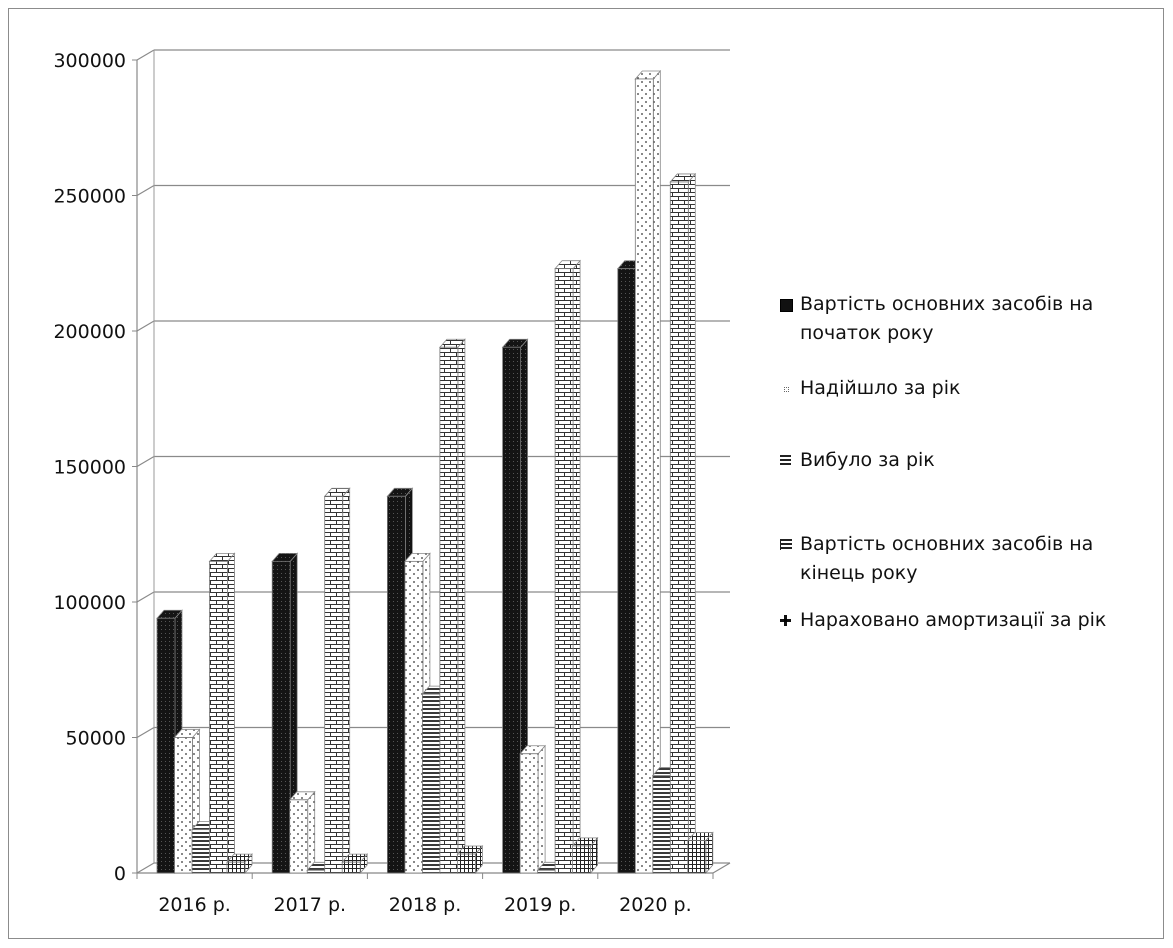  I want to click on y-tick-label: 0, so click(120, 874).